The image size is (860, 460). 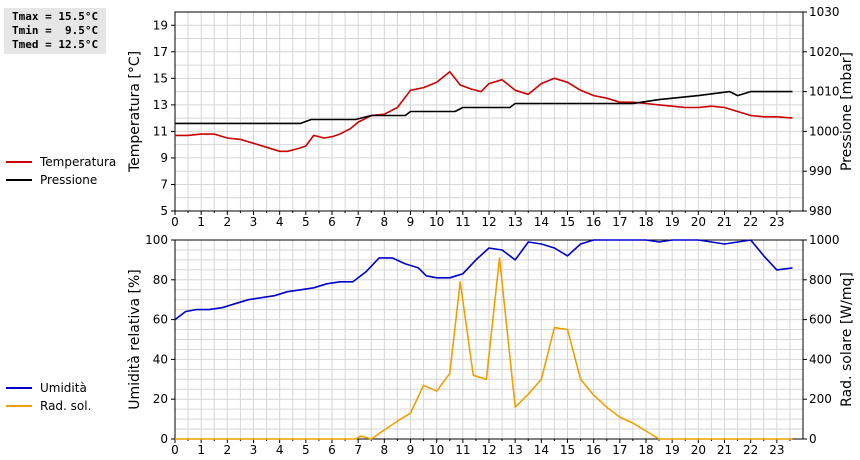 I want to click on right-tick-label: 980, so click(x=820, y=211).